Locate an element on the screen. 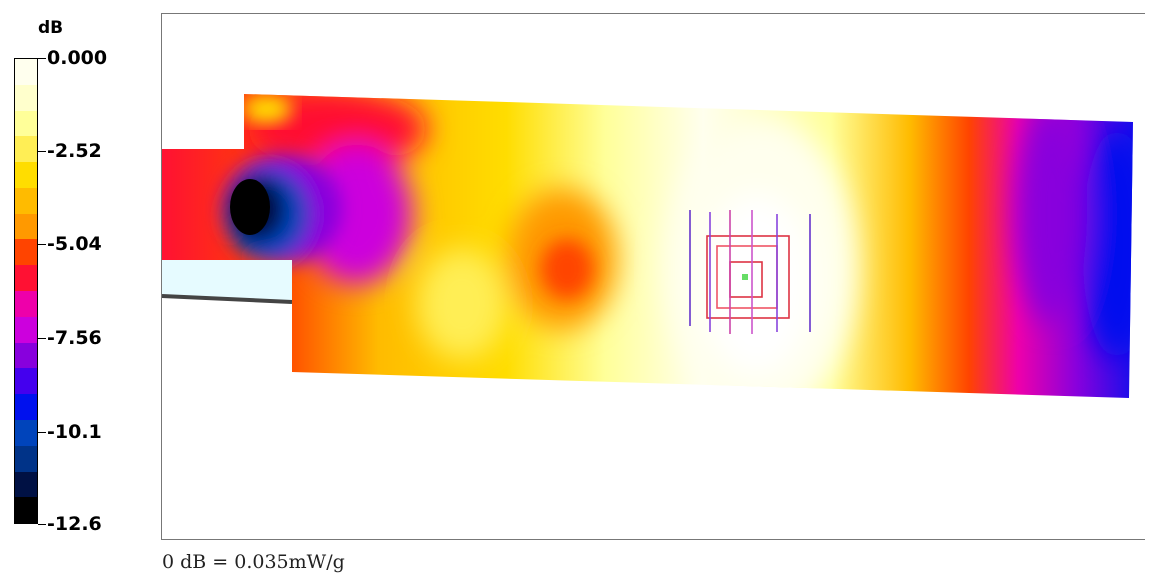 The width and height of the screenshot is (1151, 575). colorbar-tick-label: 0.000 is located at coordinates (77, 58).